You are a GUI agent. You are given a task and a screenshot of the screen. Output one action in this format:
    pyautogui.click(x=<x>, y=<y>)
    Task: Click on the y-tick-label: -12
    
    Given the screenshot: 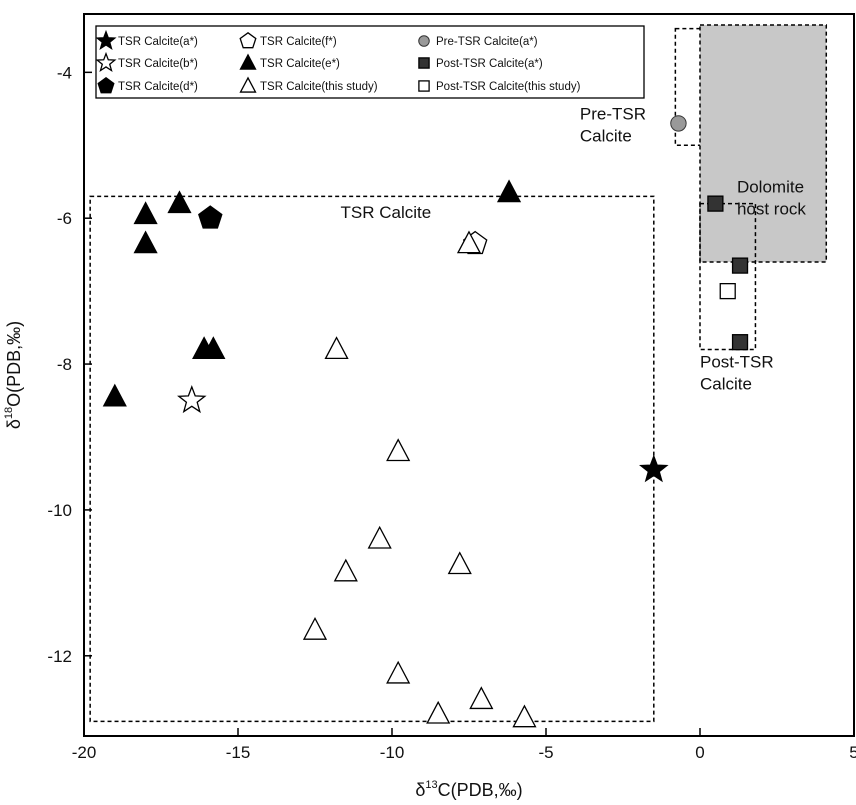 What is the action you would take?
    pyautogui.click(x=59, y=656)
    